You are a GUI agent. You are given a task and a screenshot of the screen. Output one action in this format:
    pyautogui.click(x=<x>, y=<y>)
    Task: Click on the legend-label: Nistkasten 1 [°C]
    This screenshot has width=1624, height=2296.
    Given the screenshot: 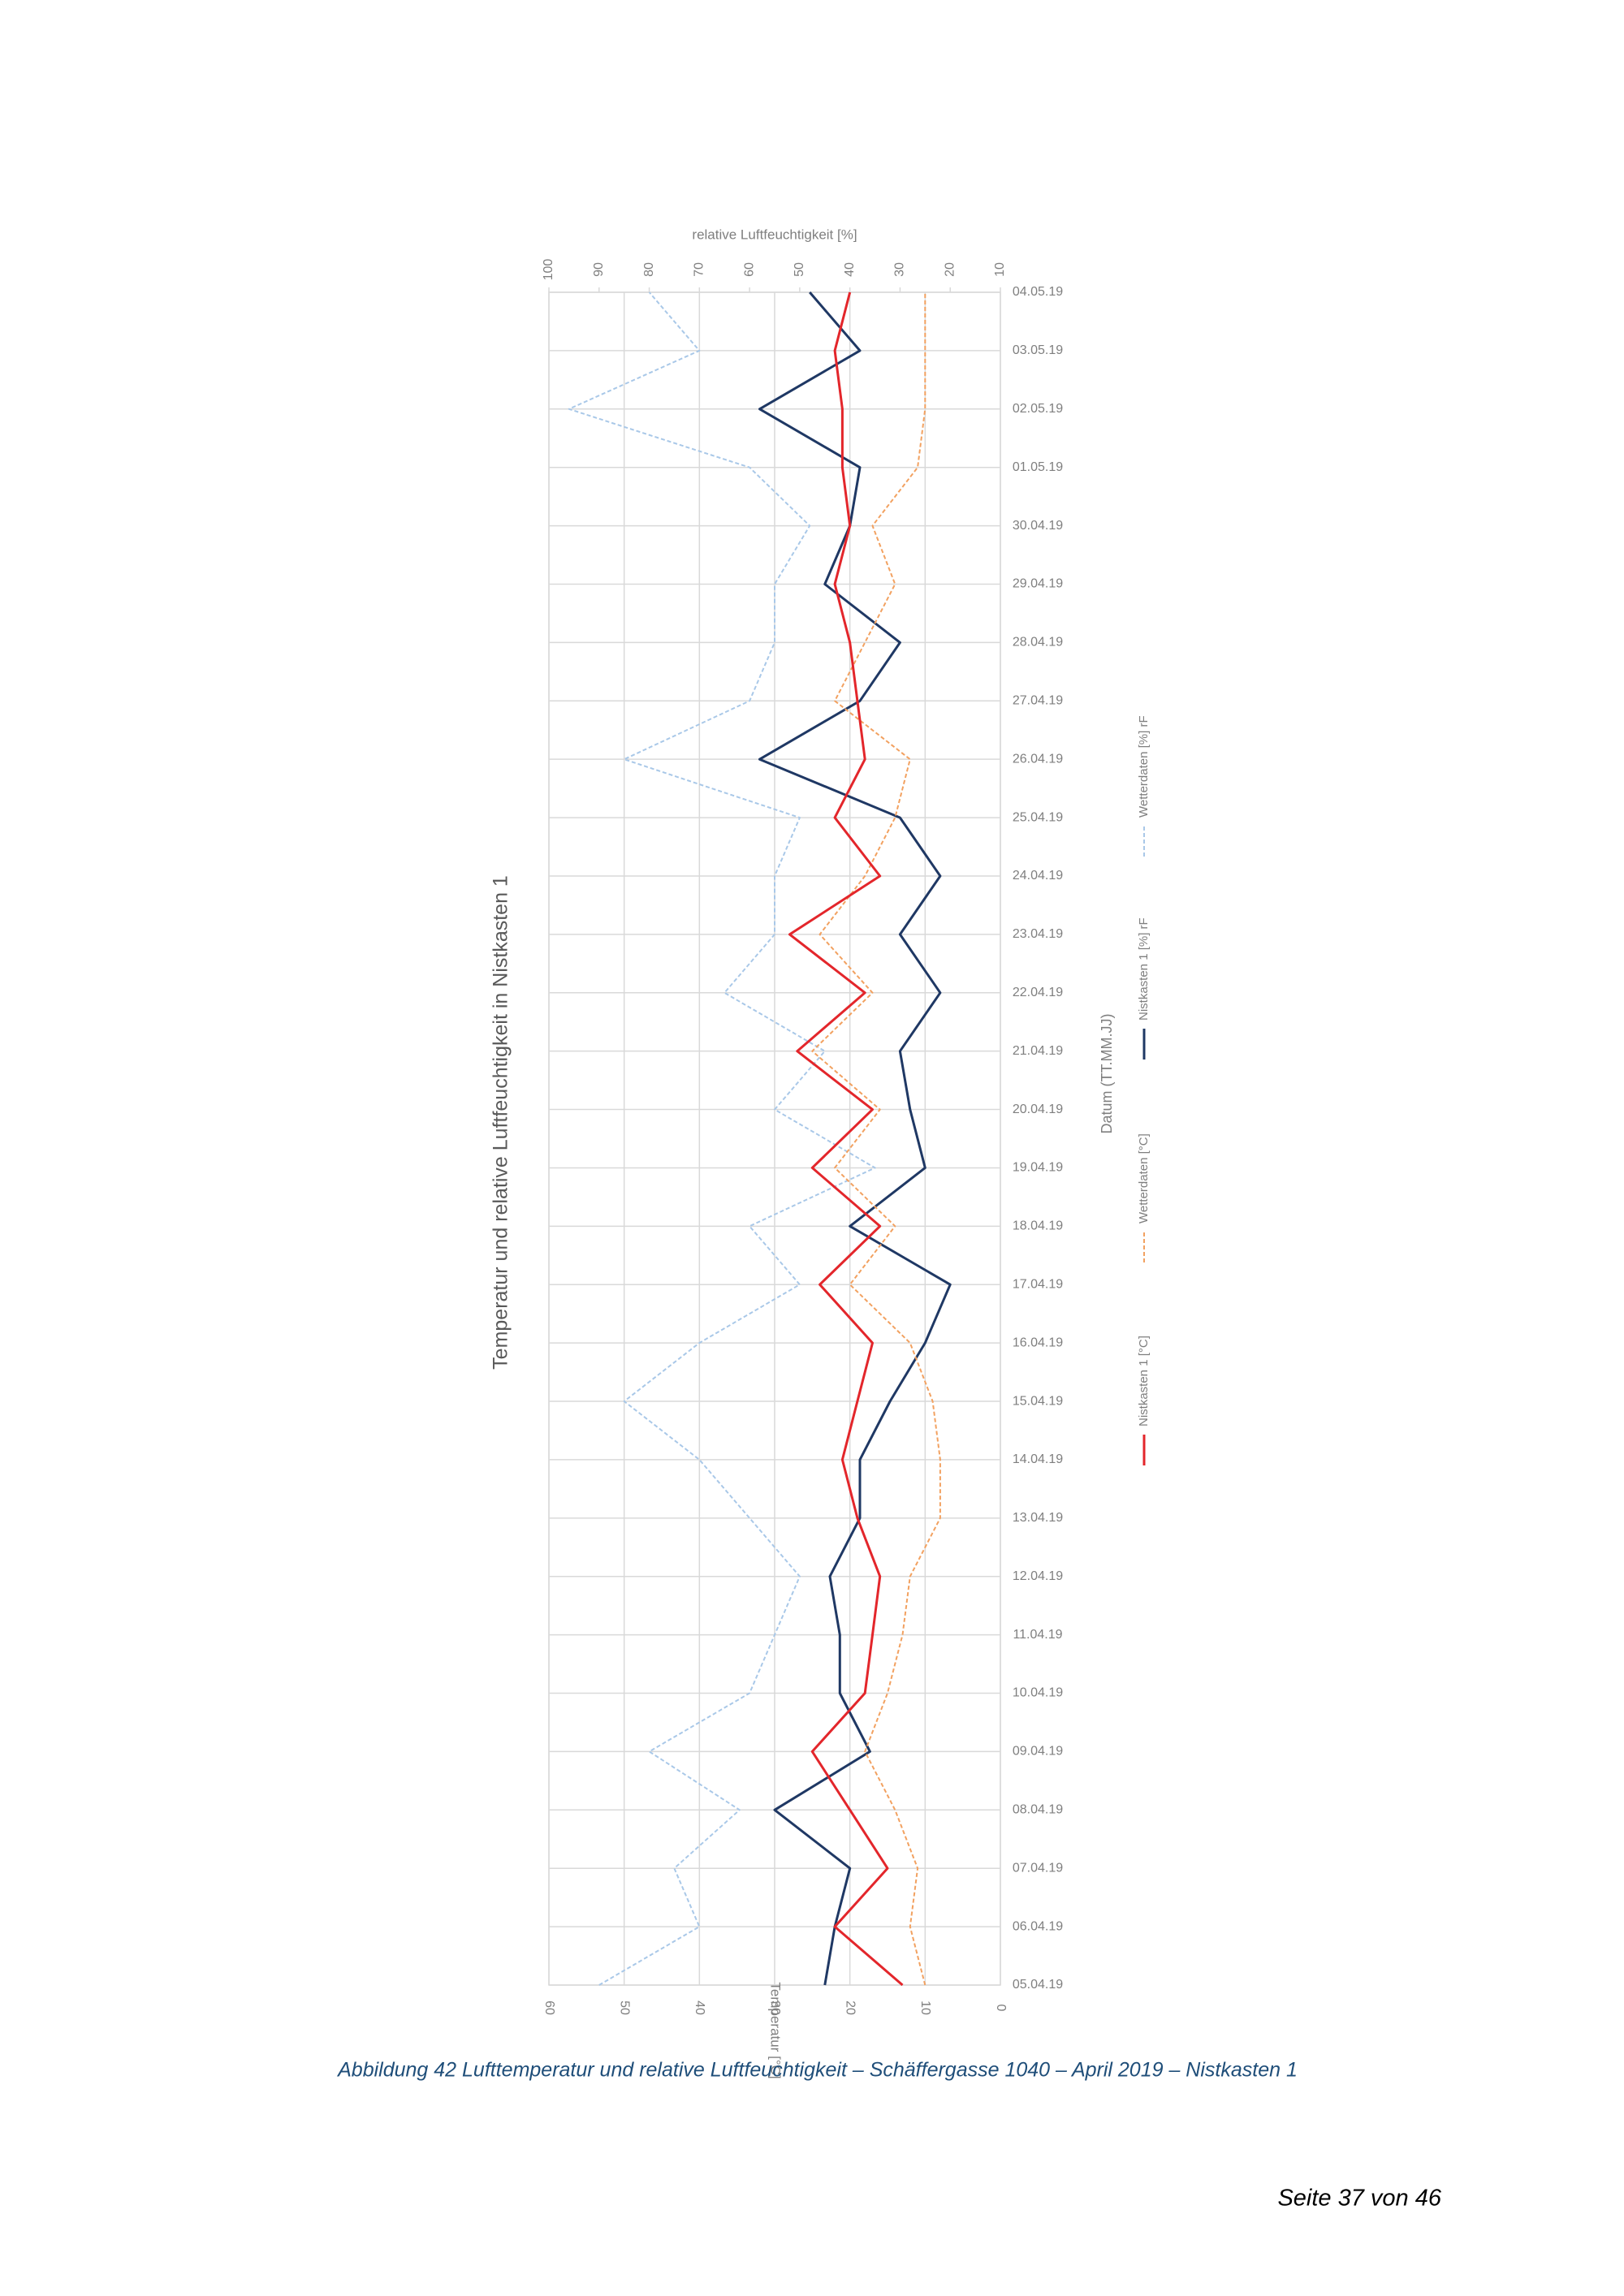 What is the action you would take?
    pyautogui.click(x=1144, y=1381)
    